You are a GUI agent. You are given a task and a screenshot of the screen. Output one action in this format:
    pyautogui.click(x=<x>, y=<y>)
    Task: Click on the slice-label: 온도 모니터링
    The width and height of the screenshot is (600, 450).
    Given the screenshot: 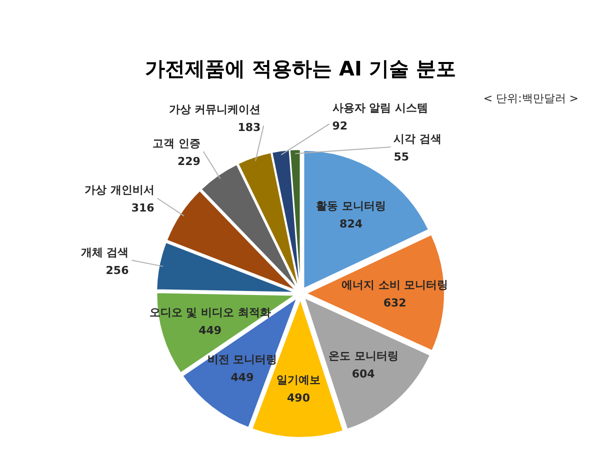 What is the action you would take?
    pyautogui.click(x=363, y=355)
    